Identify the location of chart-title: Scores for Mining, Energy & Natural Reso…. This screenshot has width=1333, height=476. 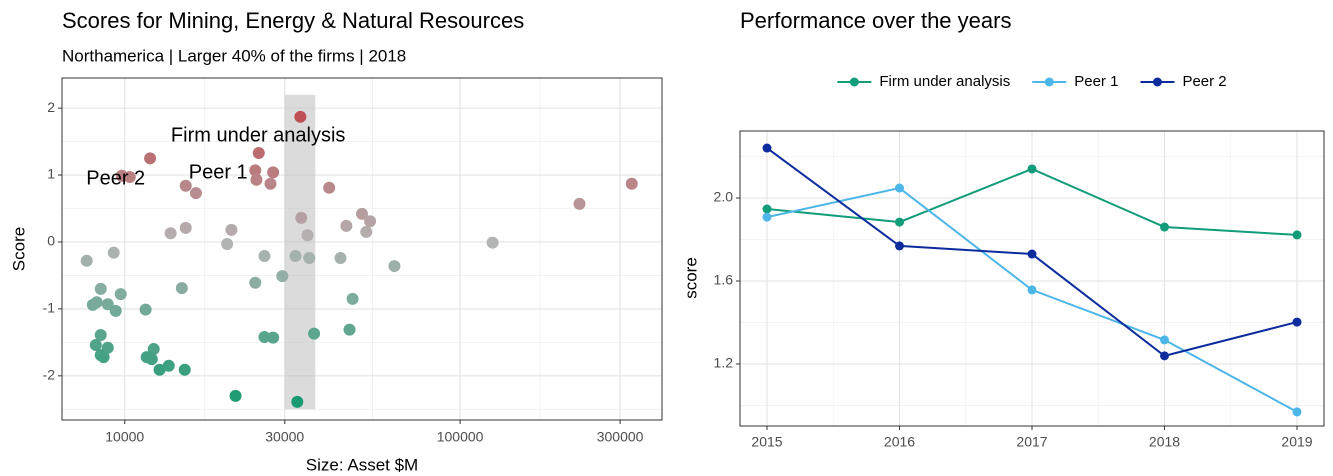
(293, 20).